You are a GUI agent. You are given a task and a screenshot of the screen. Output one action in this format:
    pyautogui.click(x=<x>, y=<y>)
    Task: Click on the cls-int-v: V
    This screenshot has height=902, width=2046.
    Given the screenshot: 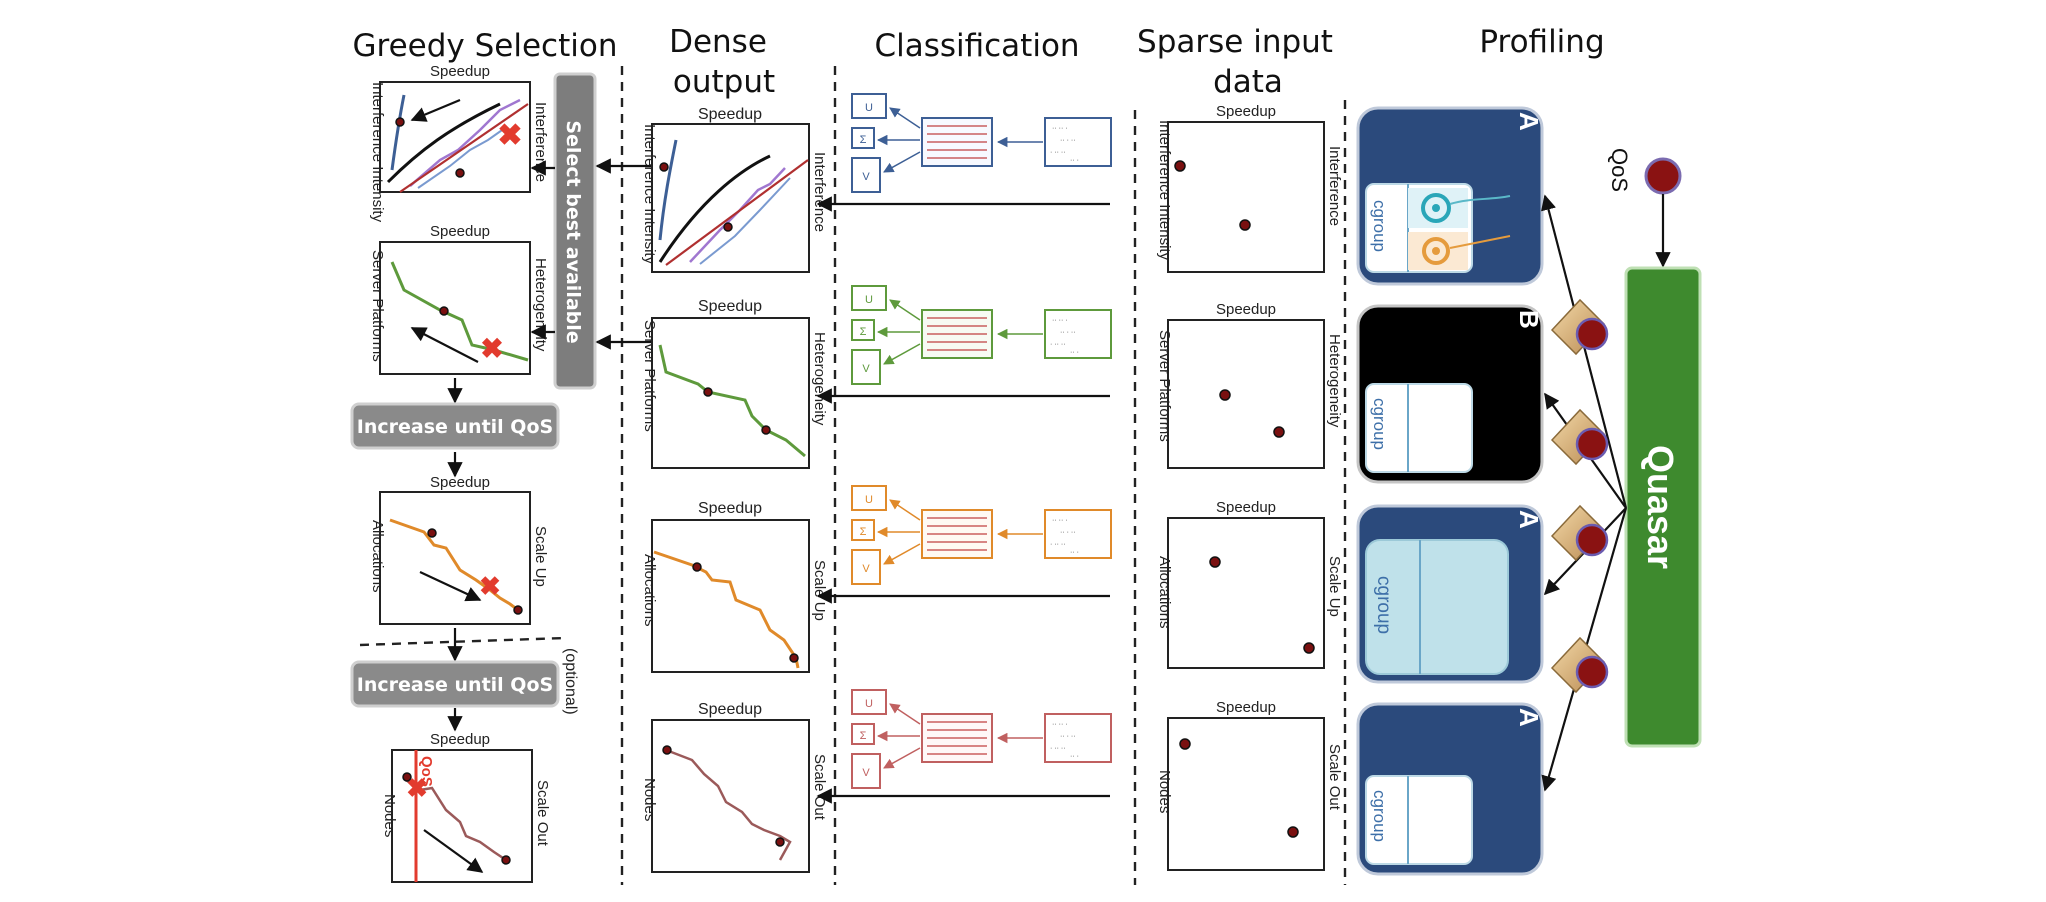 What is the action you would take?
    pyautogui.click(x=866, y=177)
    